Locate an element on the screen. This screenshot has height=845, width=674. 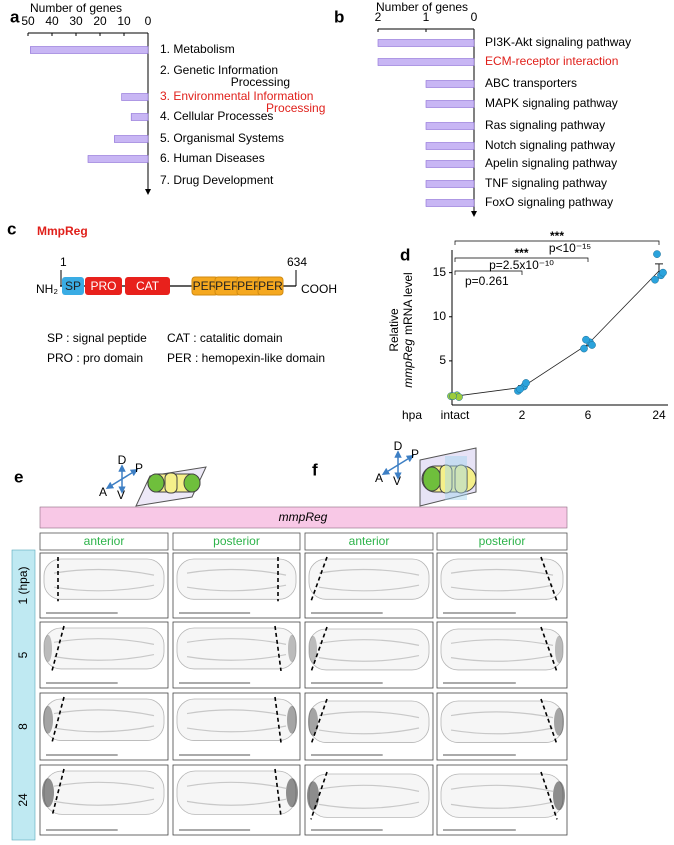
category-label: 2. Genetic Information is located at coordinates (219, 70).